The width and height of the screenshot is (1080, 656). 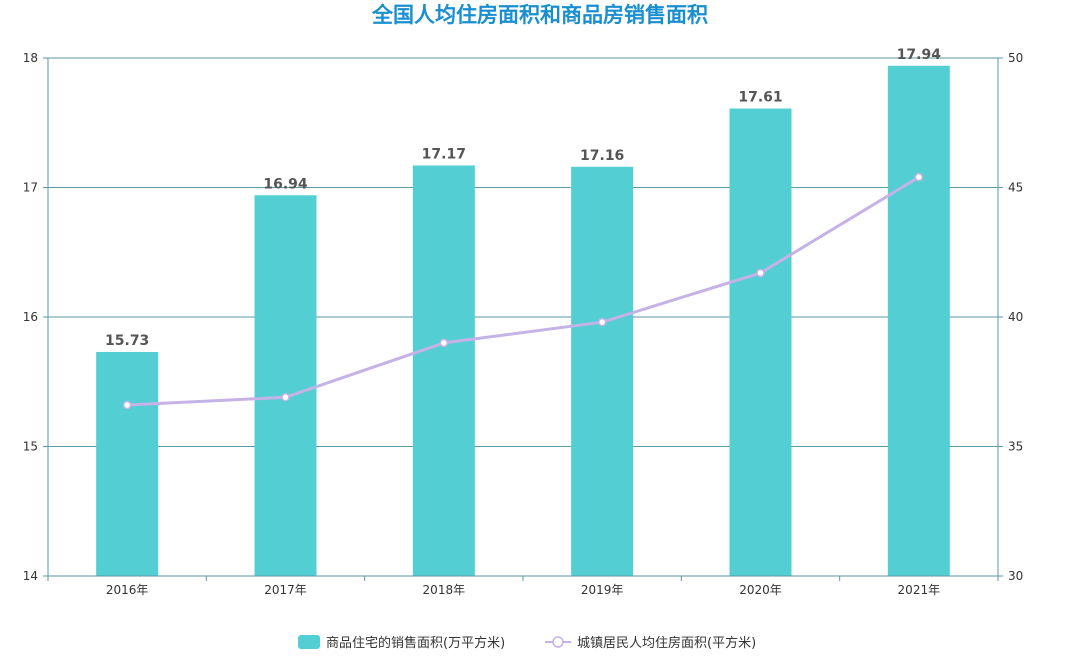 I want to click on right-tick-label: 30, so click(x=1015, y=576).